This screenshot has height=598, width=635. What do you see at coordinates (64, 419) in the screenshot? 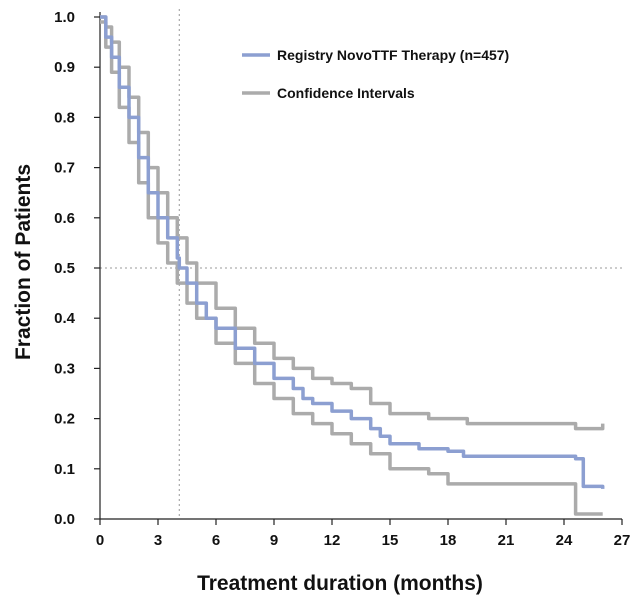
I see `y-tick-label: 0.2` at bounding box center [64, 419].